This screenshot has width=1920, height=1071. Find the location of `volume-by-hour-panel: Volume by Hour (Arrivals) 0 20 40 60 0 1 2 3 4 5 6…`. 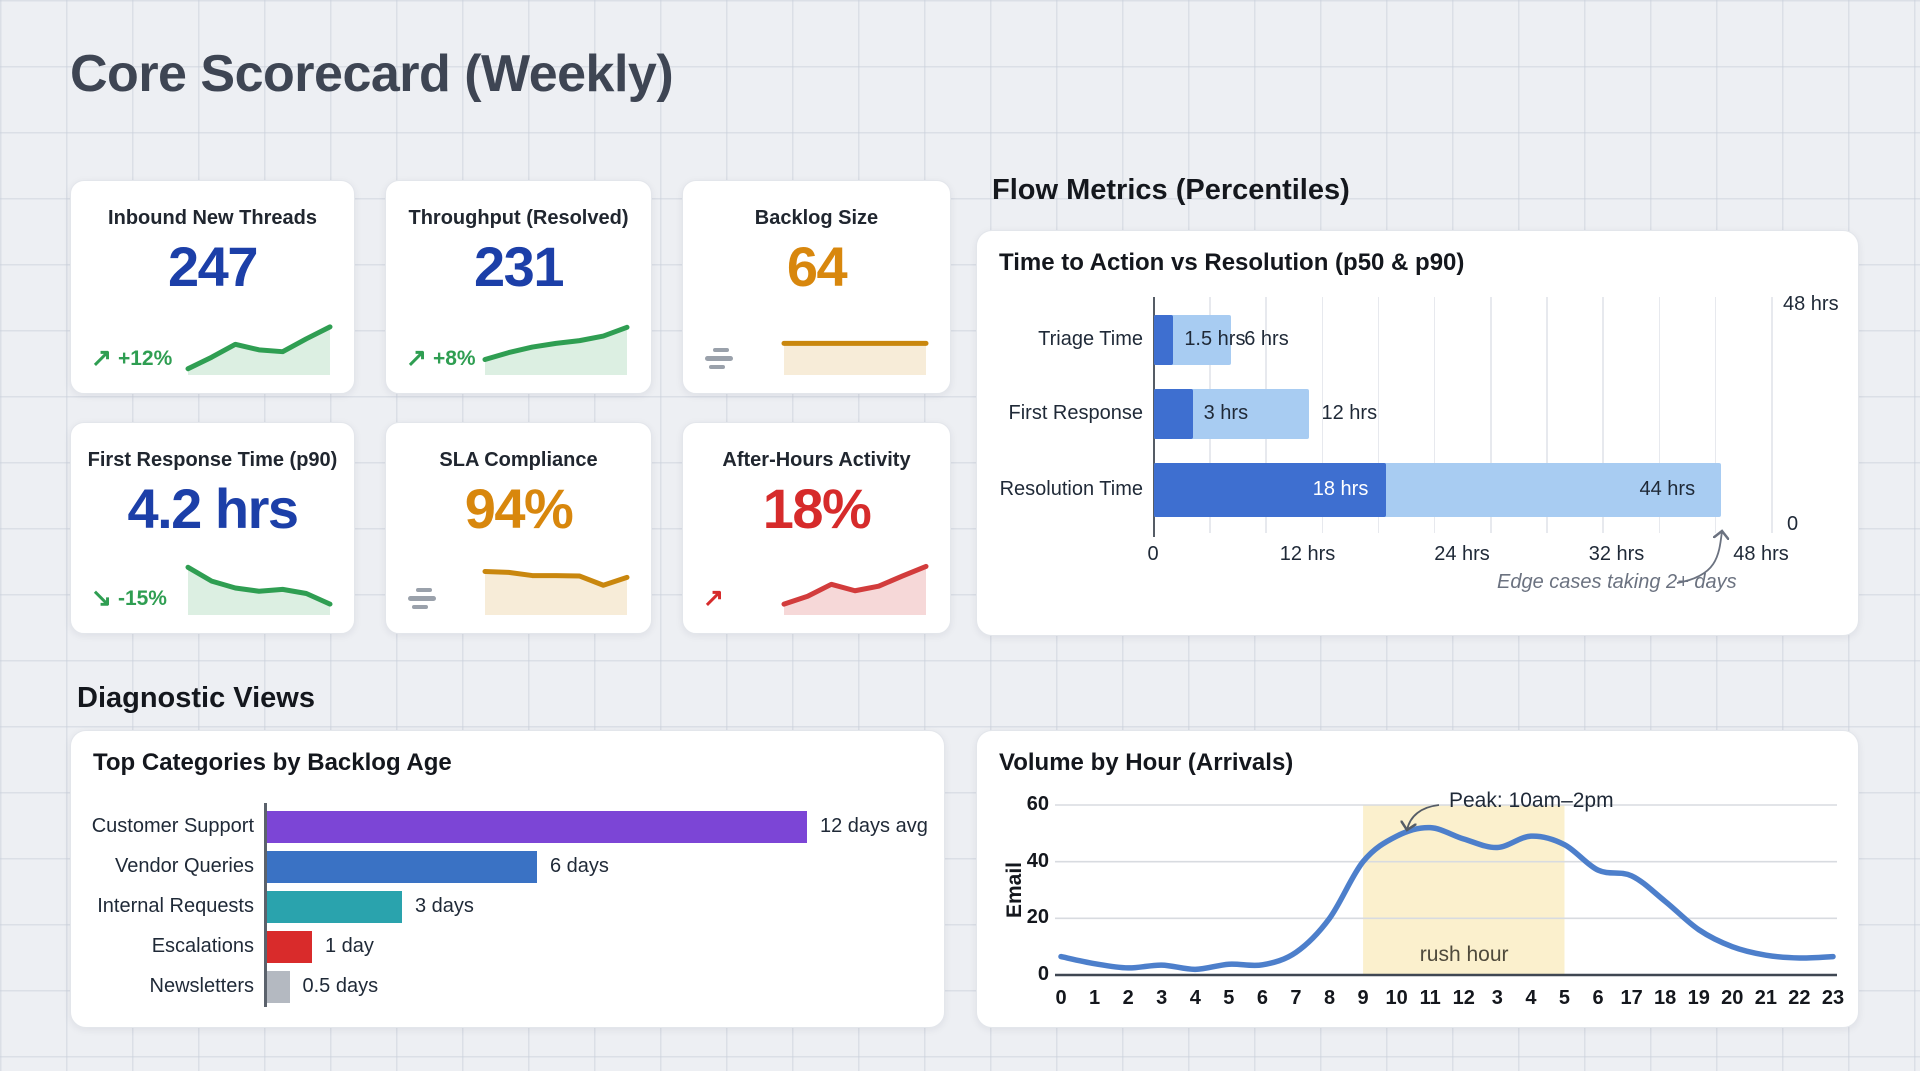

volume-by-hour-panel: Volume by Hour (Arrivals) 0 20 40 60 0 1 2 3 4 5 6… is located at coordinates (1417, 879).